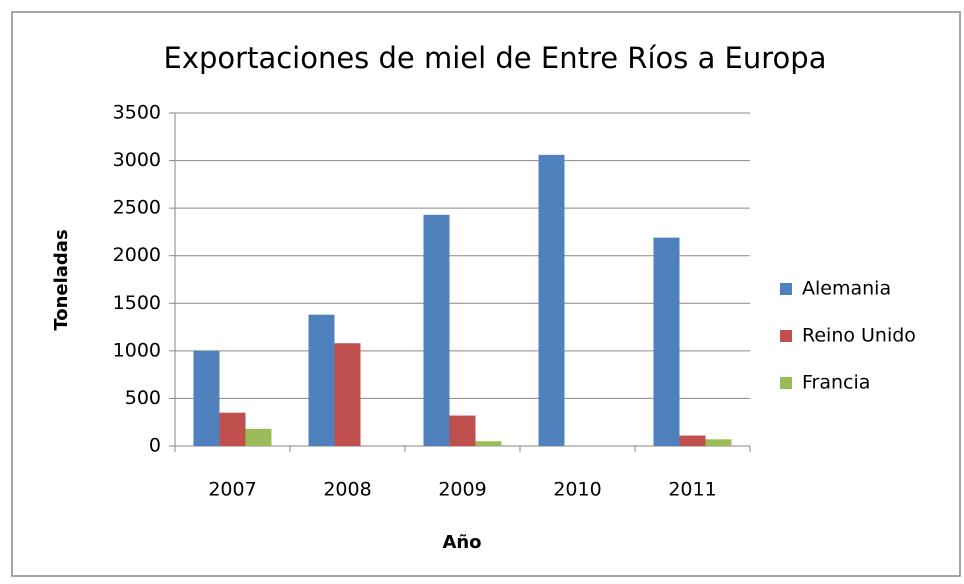  Describe the element at coordinates (692, 490) in the screenshot. I see `x-tick-label: 2011` at that location.